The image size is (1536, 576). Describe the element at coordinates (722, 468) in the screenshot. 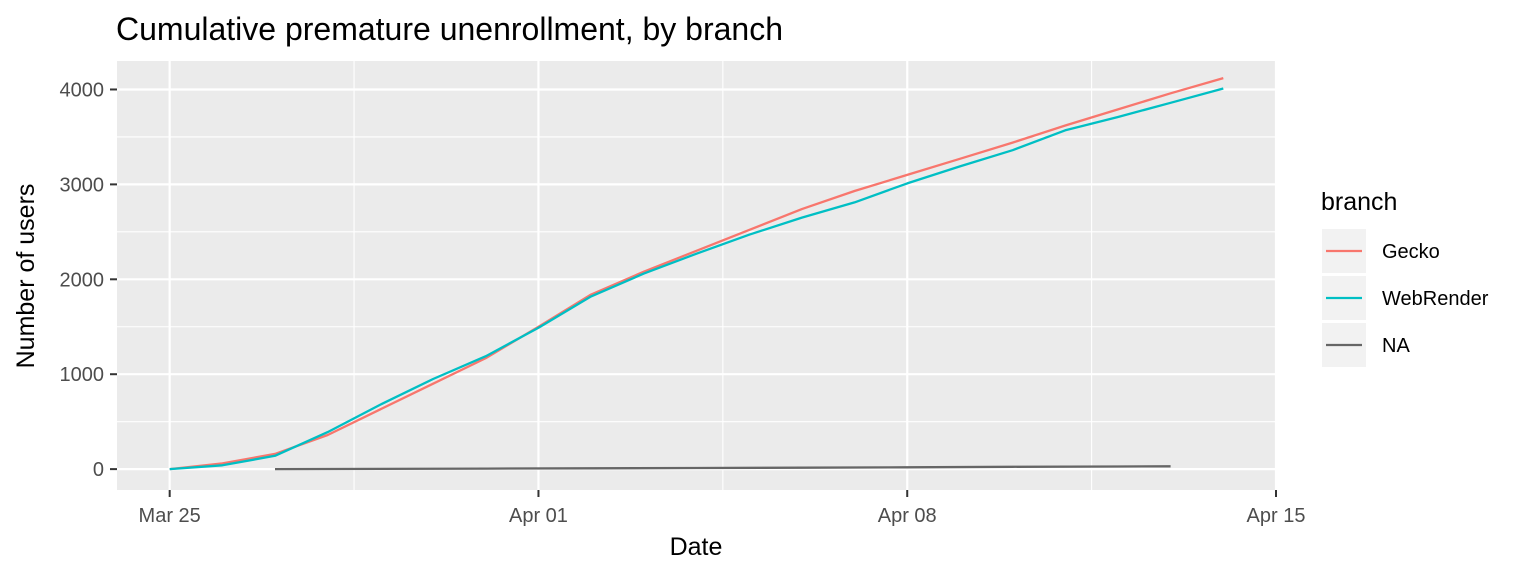

I see `series-line-na` at that location.